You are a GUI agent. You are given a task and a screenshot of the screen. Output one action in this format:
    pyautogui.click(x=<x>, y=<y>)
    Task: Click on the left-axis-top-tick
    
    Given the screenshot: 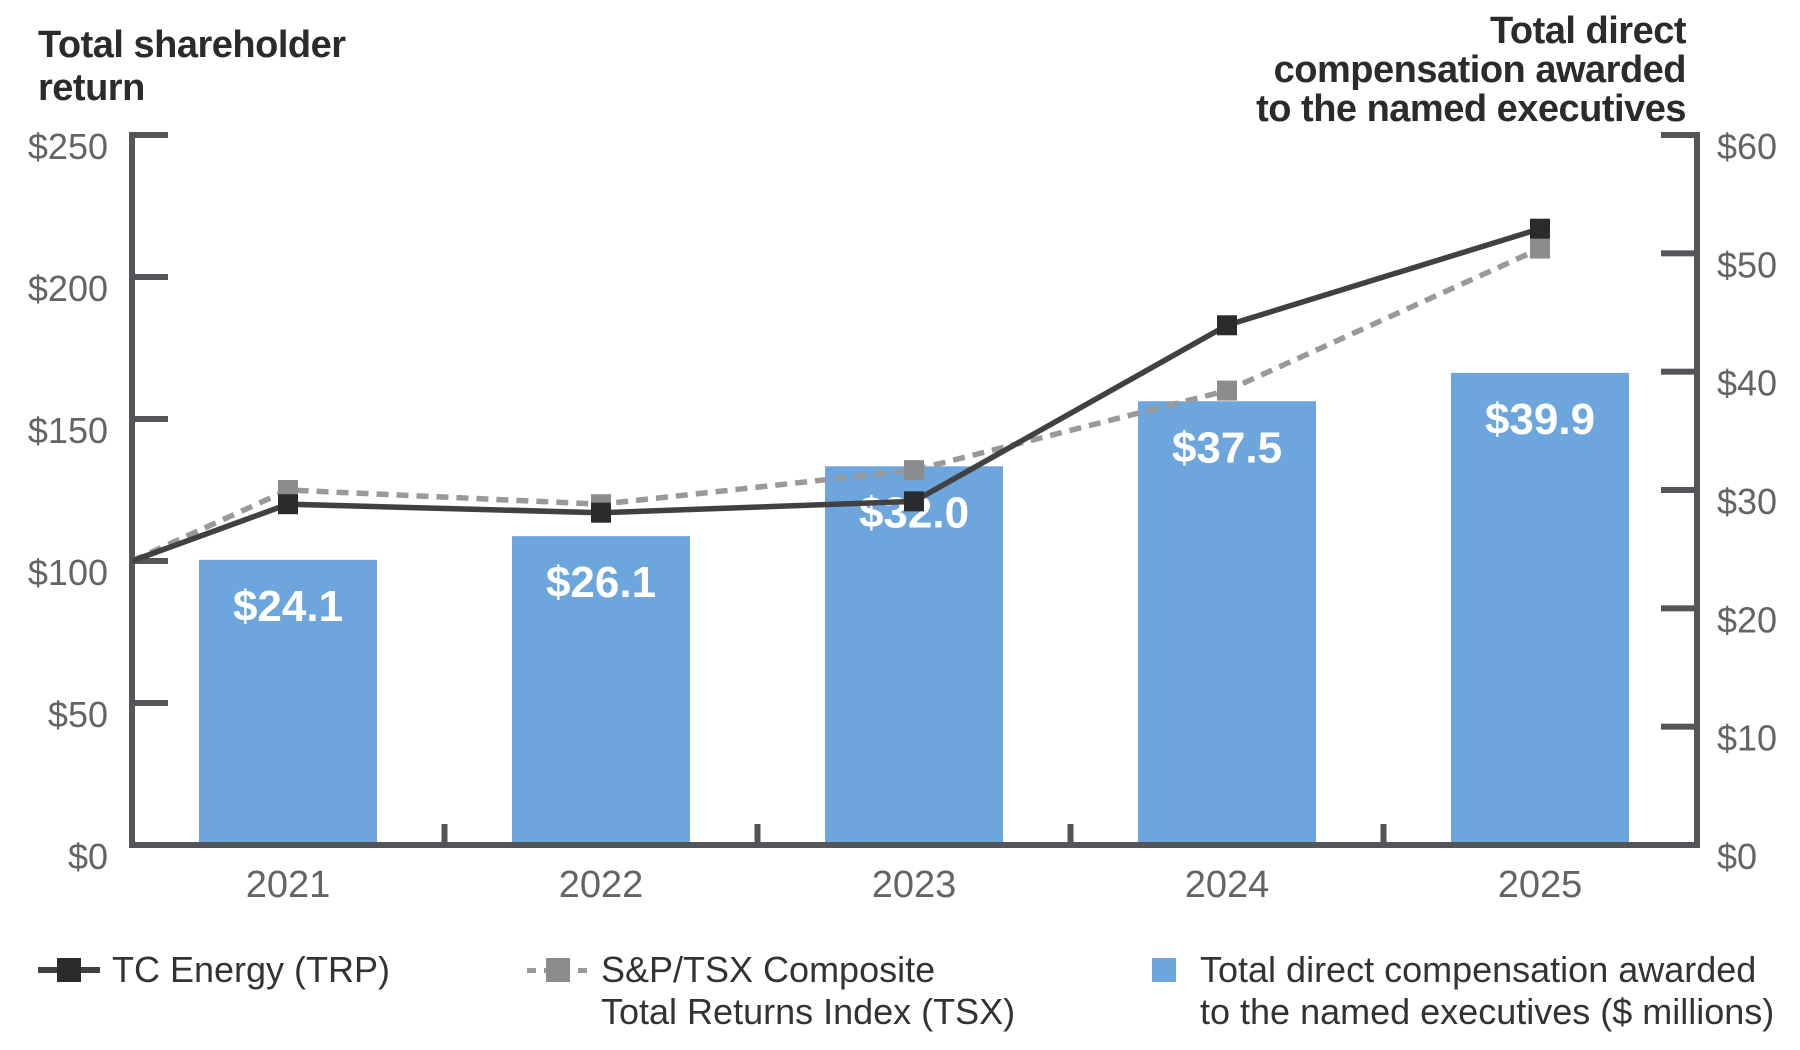 What is the action you would take?
    pyautogui.click(x=148, y=135)
    